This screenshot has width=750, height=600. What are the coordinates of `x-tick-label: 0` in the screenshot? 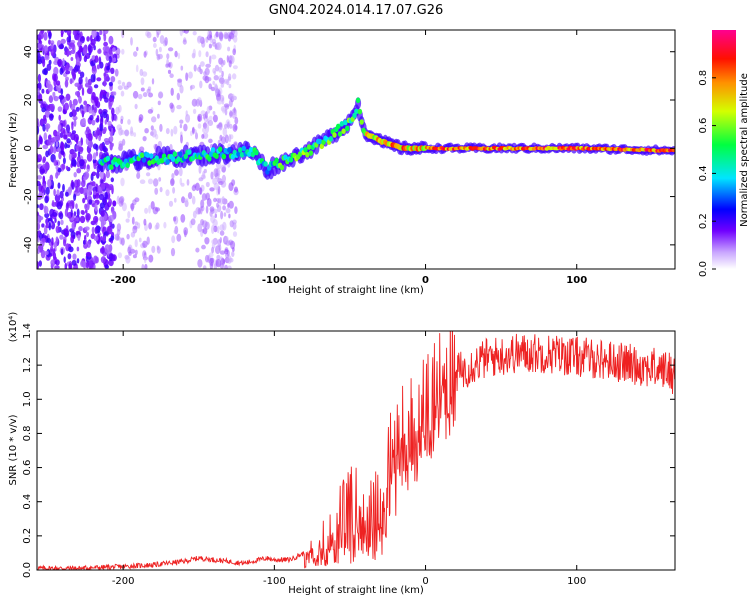 It's located at (425, 280).